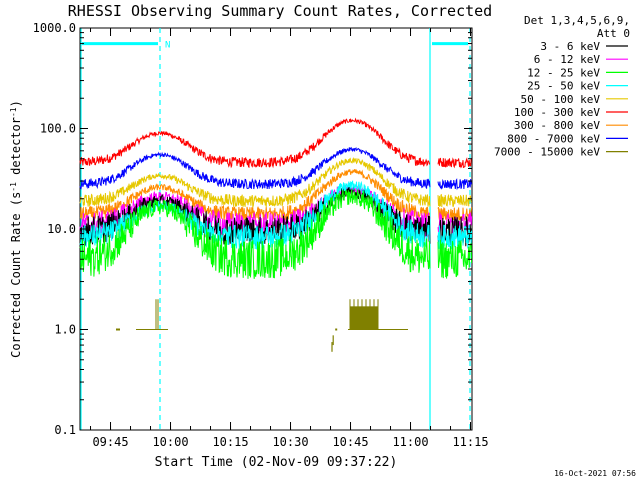 The width and height of the screenshot is (640, 480). What do you see at coordinates (570, 46) in the screenshot?
I see `legend-label: 3 - 6 keV` at bounding box center [570, 46].